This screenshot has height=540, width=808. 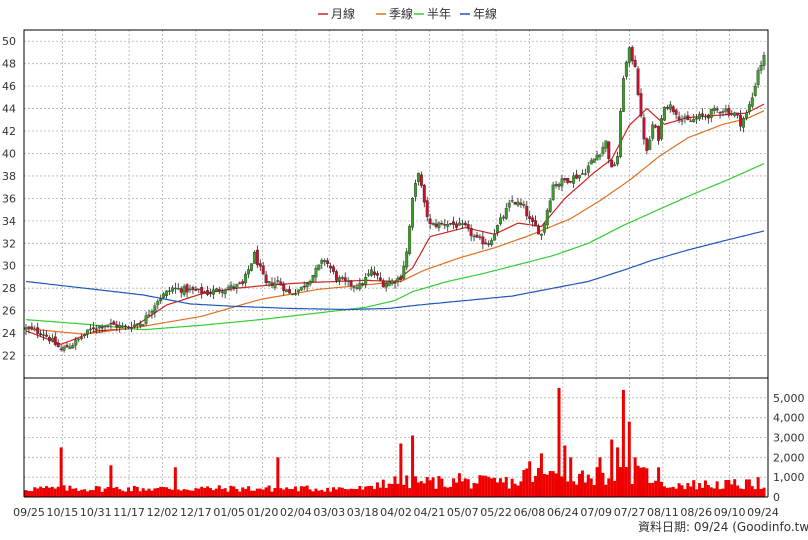 What do you see at coordinates (29, 512) in the screenshot?
I see `date-tick-label: 09/25` at bounding box center [29, 512].